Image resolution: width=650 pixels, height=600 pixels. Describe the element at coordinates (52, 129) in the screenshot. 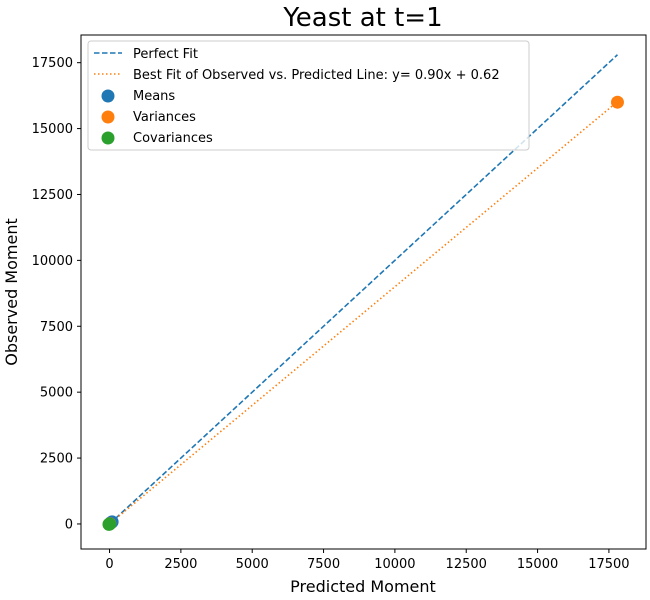

I see `y-tick-label: 15000` at that location.